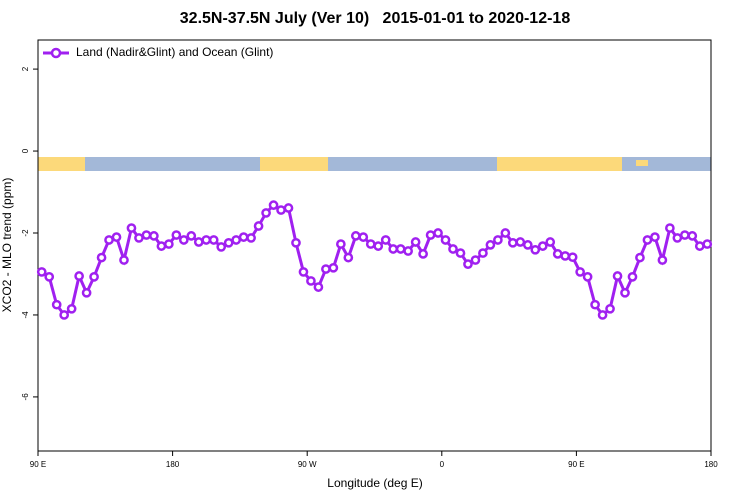 The height and width of the screenshot is (500, 750). Describe the element at coordinates (442, 464) in the screenshot. I see `x-tick-label: 0` at that location.